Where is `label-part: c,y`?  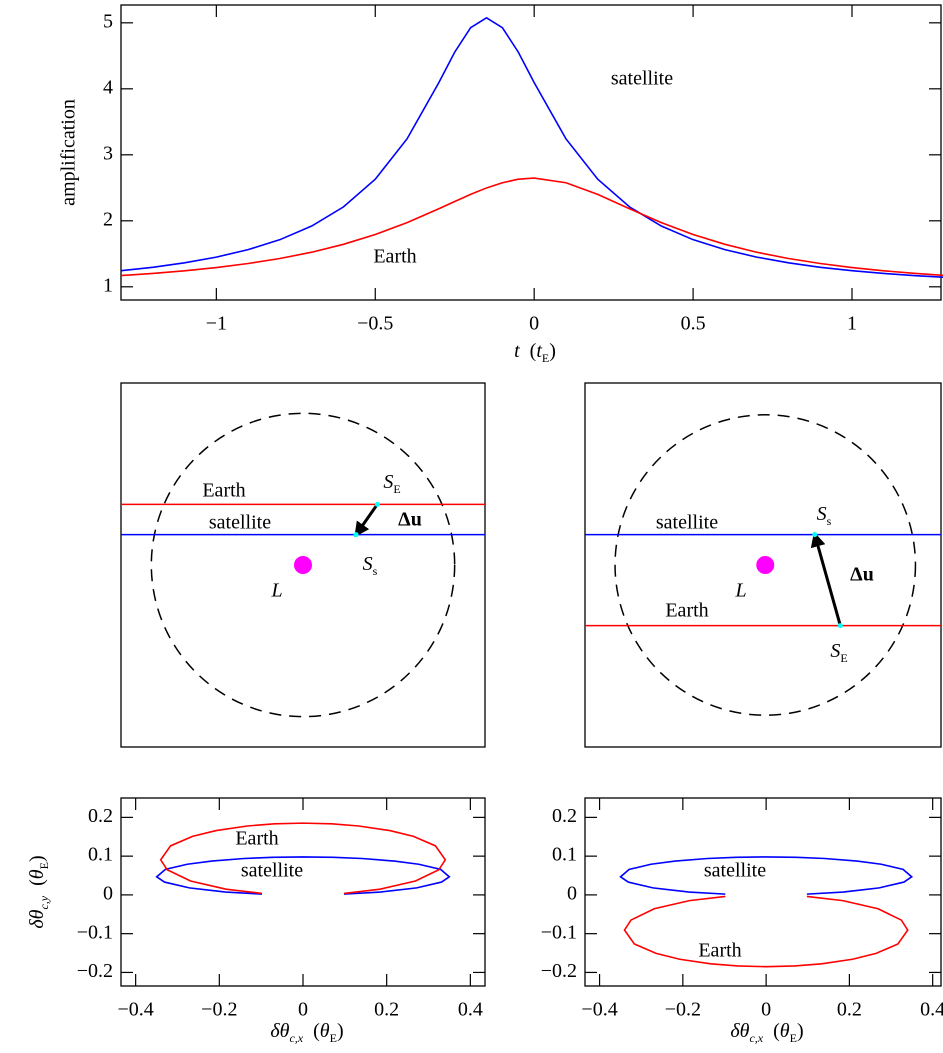 label-part: c,y is located at coordinates (44, 902).